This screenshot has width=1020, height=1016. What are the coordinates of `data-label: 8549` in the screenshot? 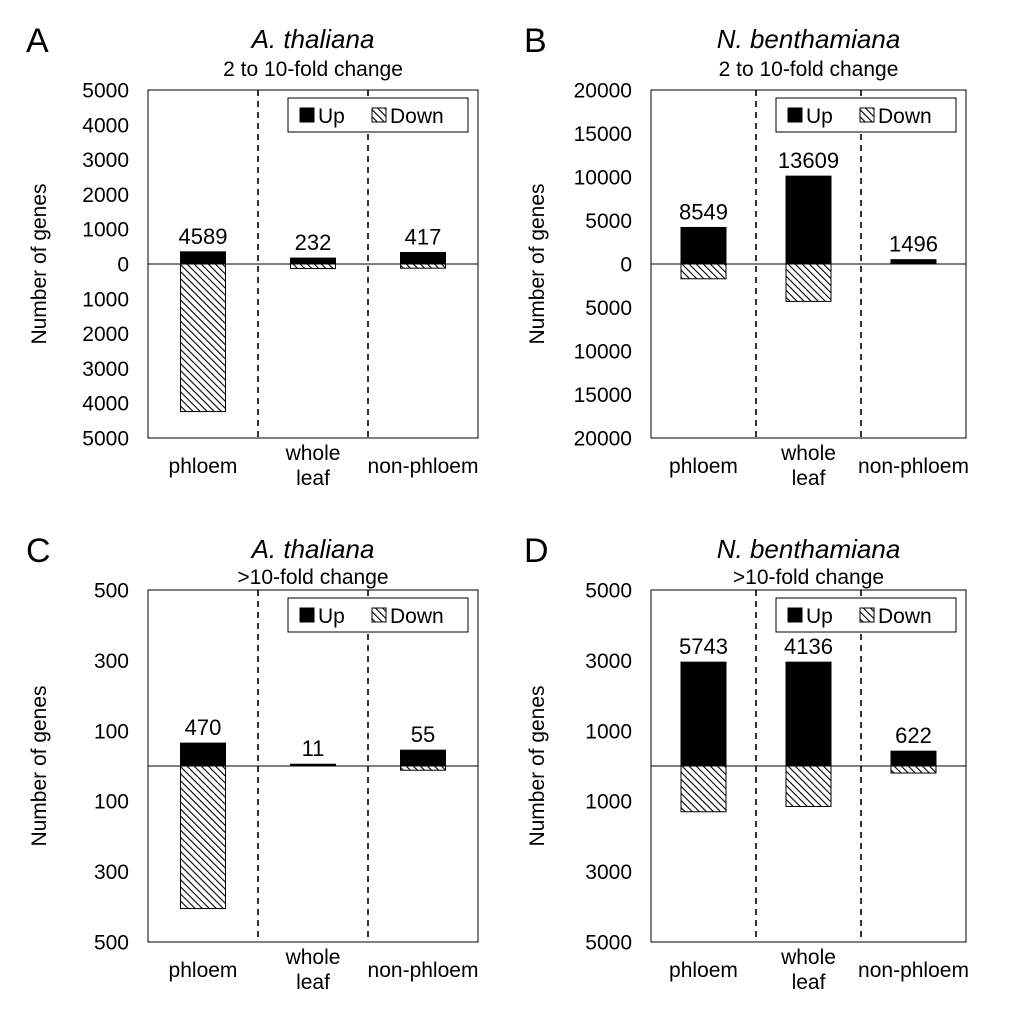 It's located at (703, 211).